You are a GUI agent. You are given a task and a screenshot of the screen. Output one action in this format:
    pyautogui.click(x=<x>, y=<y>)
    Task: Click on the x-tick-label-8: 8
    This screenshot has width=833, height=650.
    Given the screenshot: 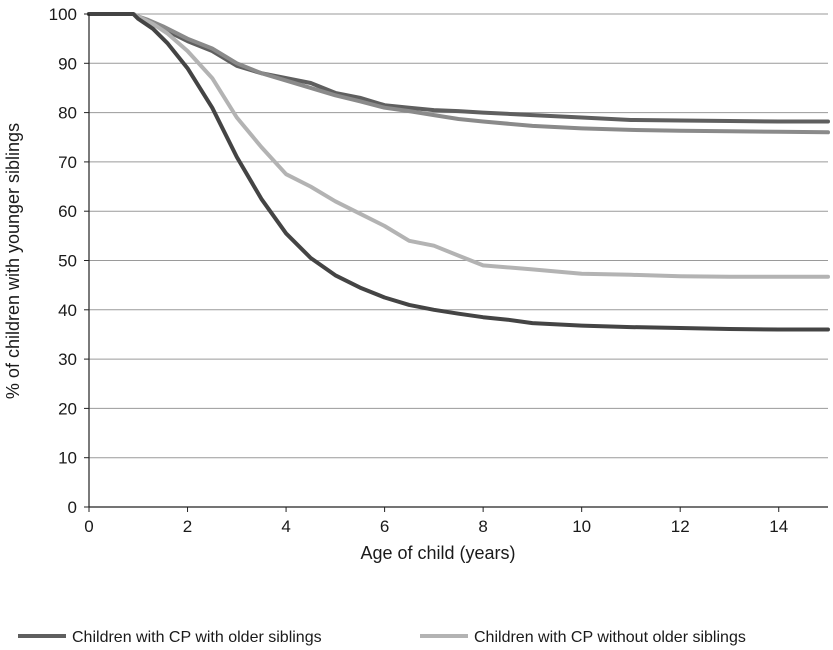 What is the action you would take?
    pyautogui.click(x=482, y=526)
    